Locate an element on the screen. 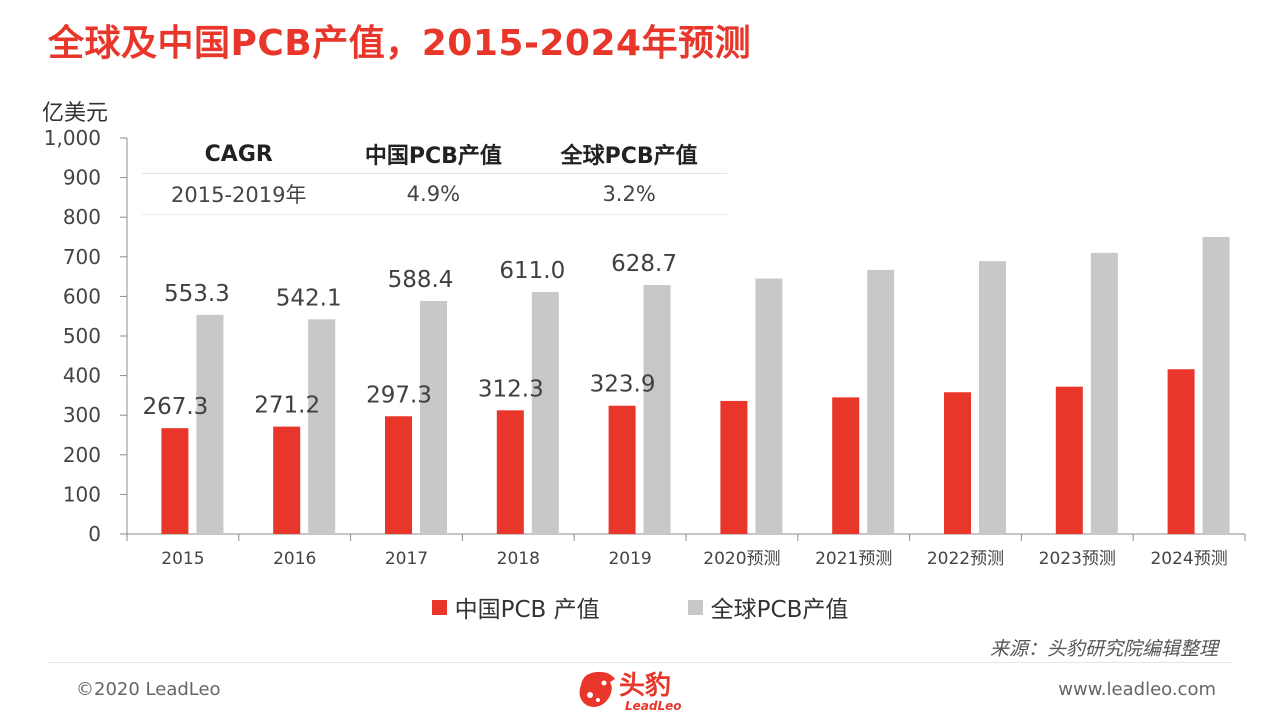  leadleo-logo: 头豹 LeadLeo is located at coordinates (642, 691).